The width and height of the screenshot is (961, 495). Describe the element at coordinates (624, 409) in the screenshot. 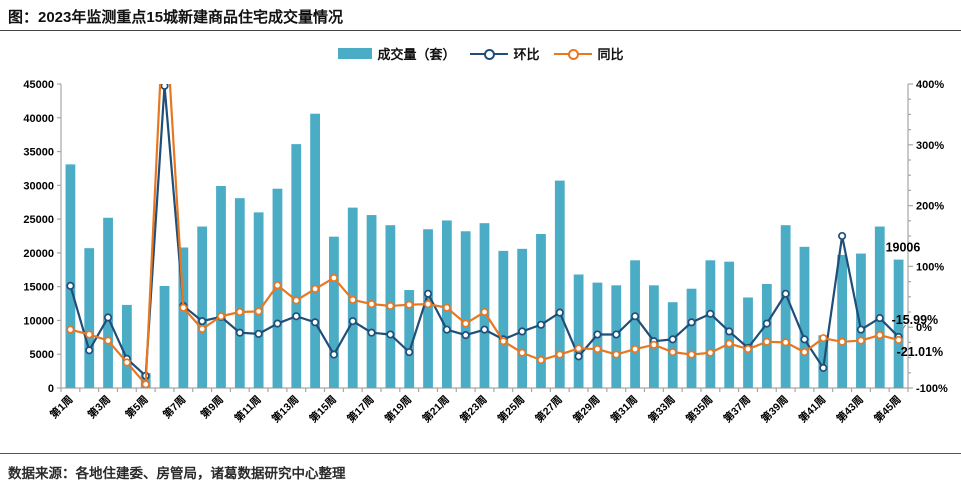

I see `x-axis-tick-label: 第31周` at that location.